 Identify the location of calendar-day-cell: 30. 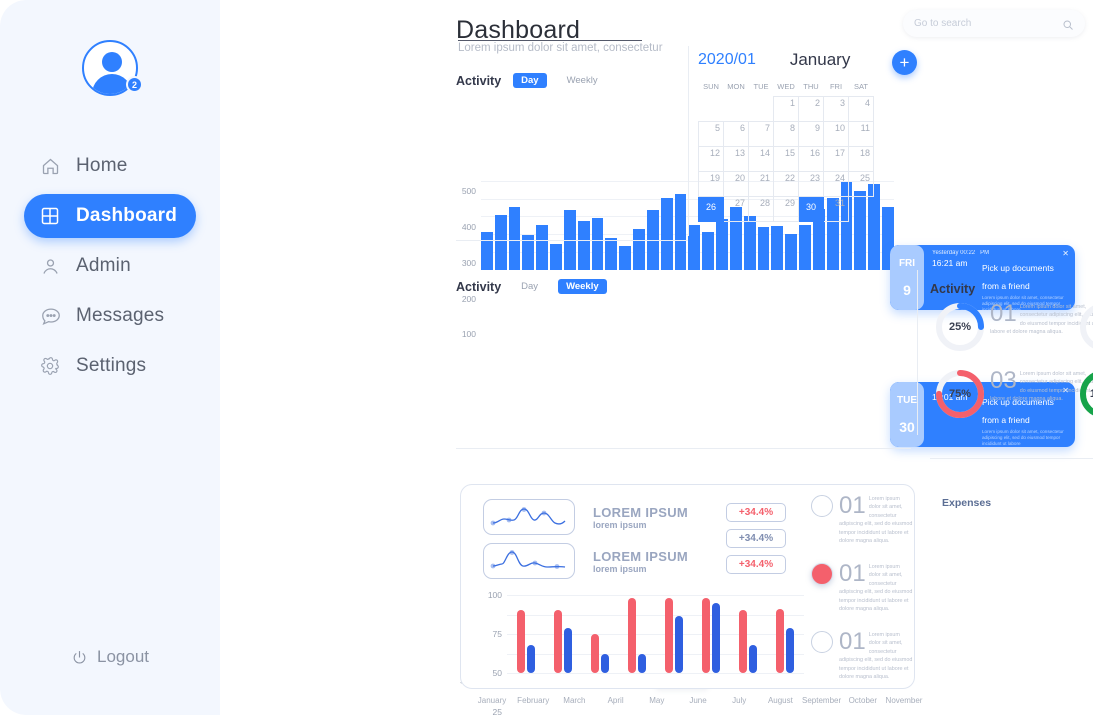
(811, 209).